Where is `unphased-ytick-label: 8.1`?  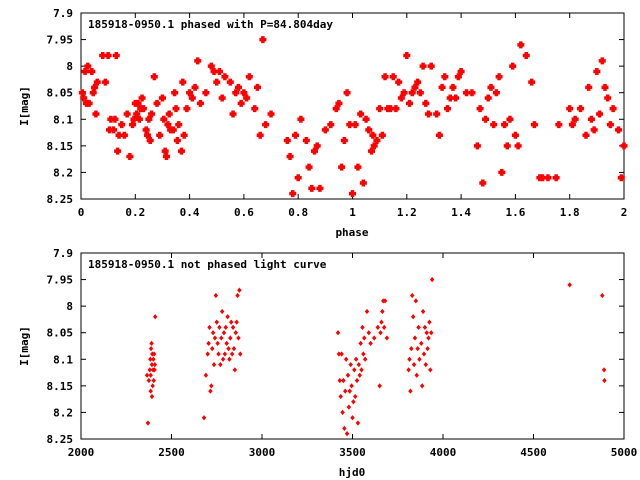 unphased-ytick-label: 8.1 is located at coordinates (63, 359).